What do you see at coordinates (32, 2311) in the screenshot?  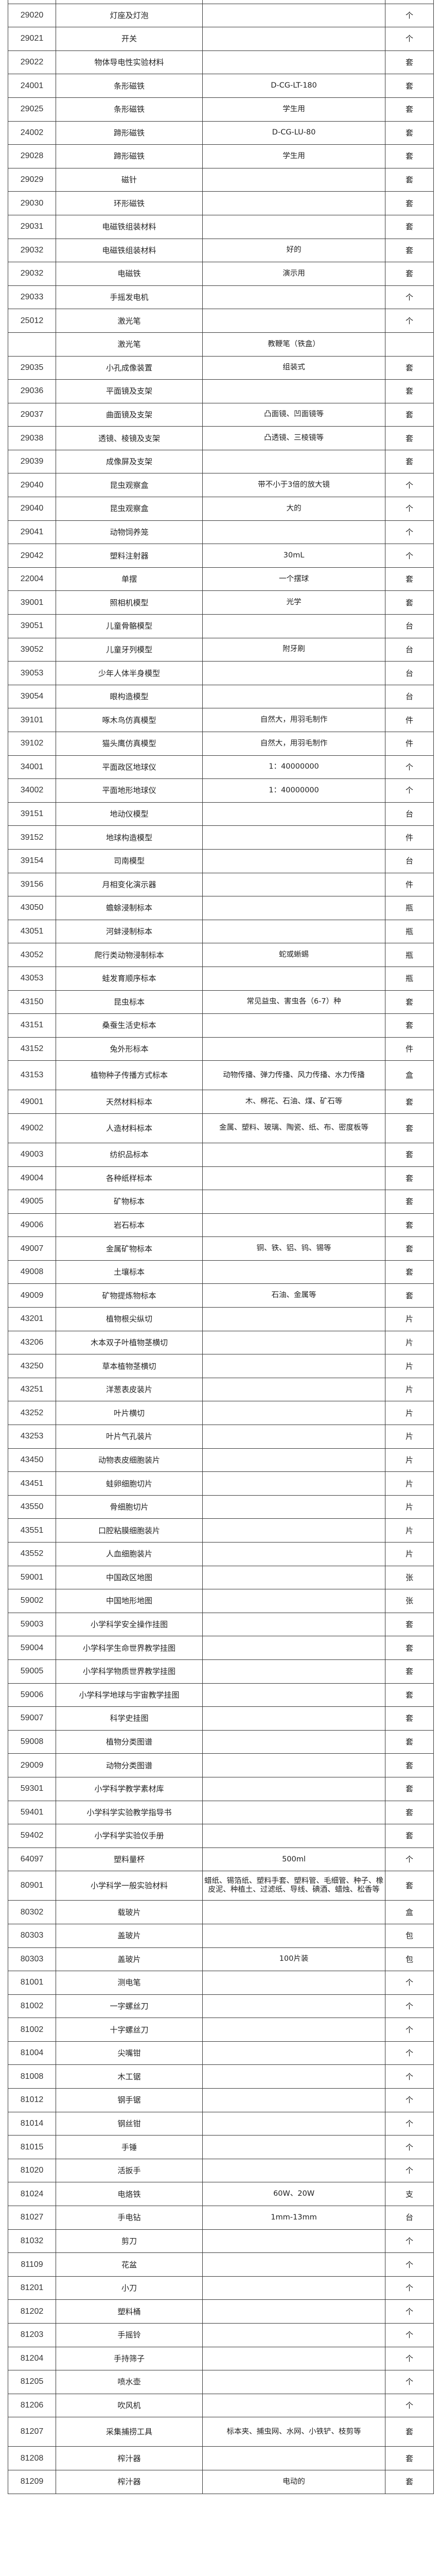 I see `item-code: 81202` at bounding box center [32, 2311].